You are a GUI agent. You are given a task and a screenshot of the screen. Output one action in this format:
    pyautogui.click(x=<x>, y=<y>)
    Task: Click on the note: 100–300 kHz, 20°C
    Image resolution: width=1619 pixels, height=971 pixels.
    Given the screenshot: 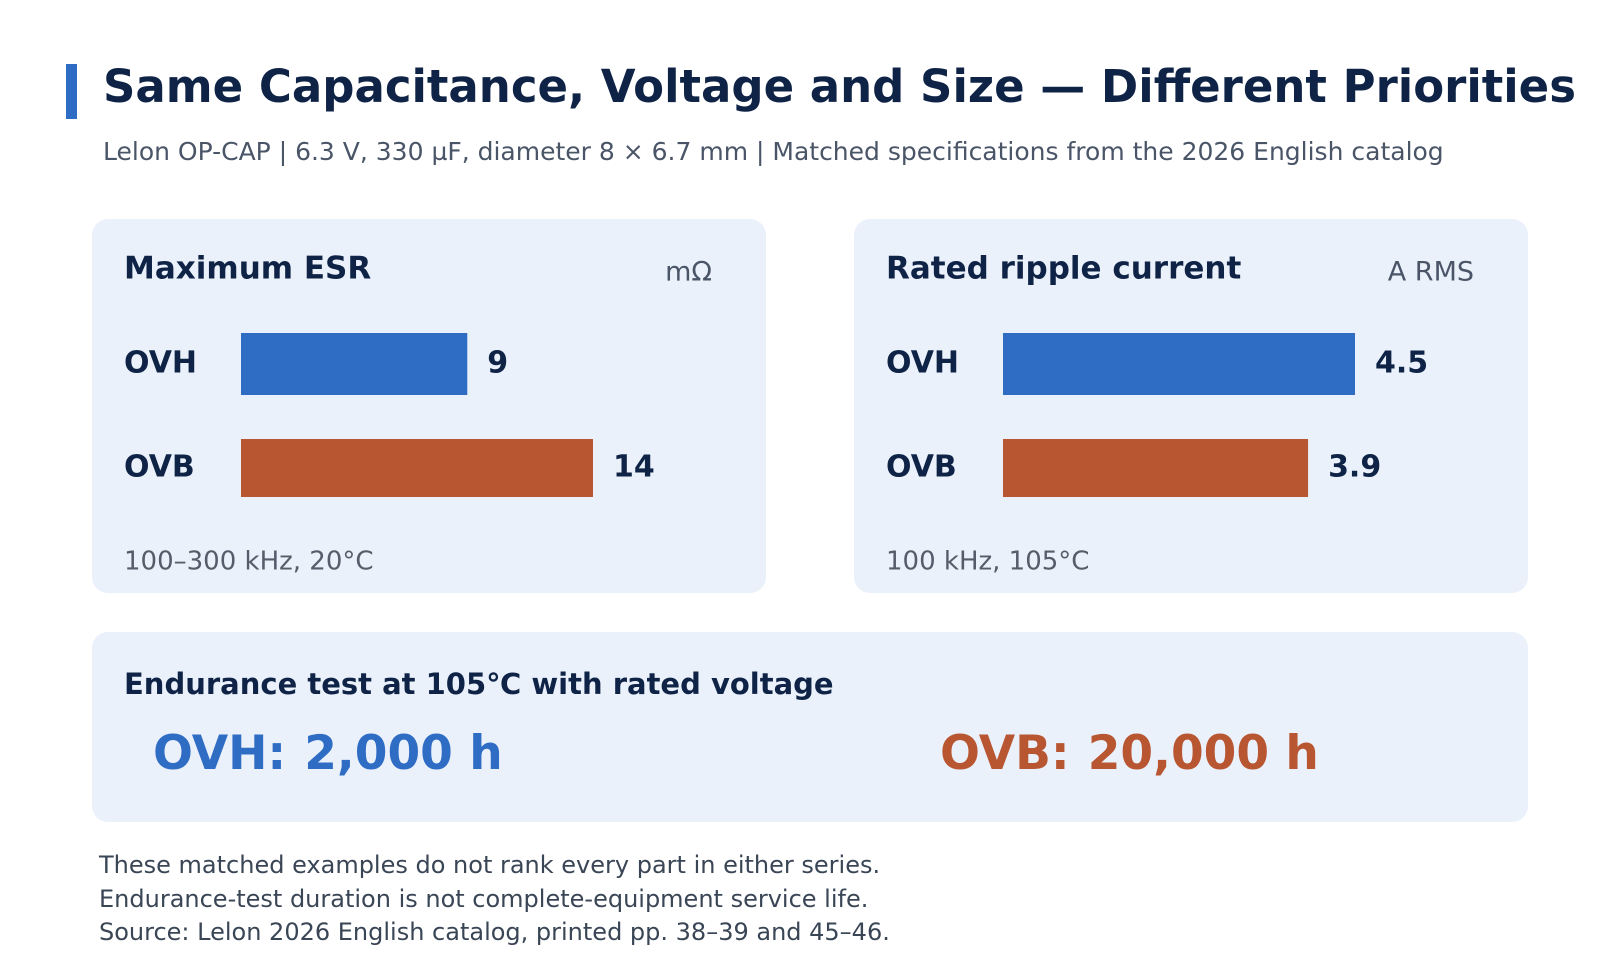 What is the action you would take?
    pyautogui.click(x=249, y=562)
    